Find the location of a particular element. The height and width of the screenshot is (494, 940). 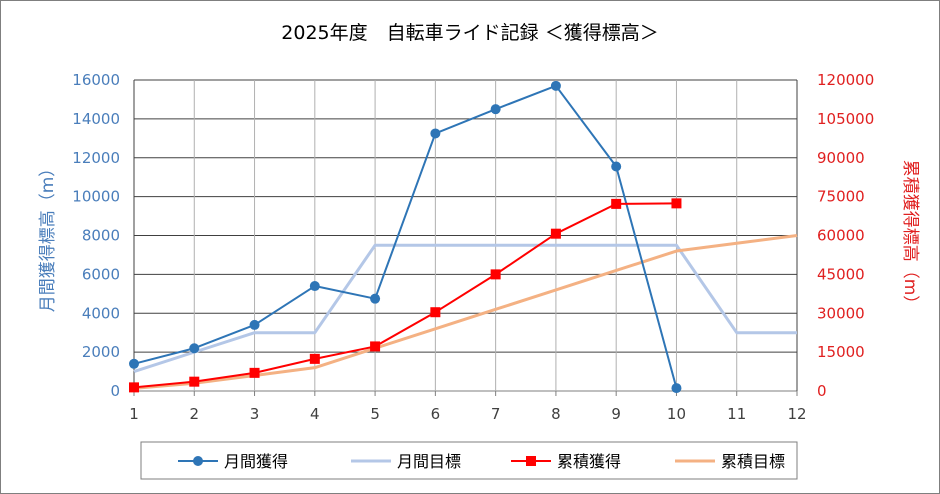

x-tick-label: 11 is located at coordinates (736, 414).